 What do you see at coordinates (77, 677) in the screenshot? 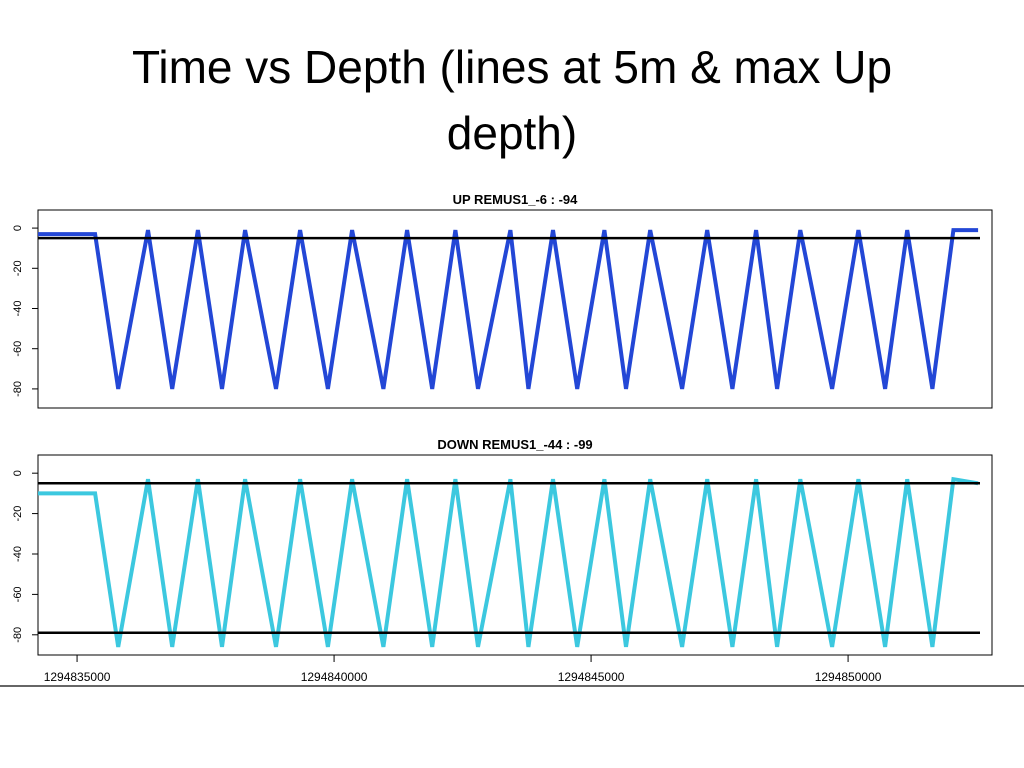
I see `x-tick-label: 1294835000` at bounding box center [77, 677].